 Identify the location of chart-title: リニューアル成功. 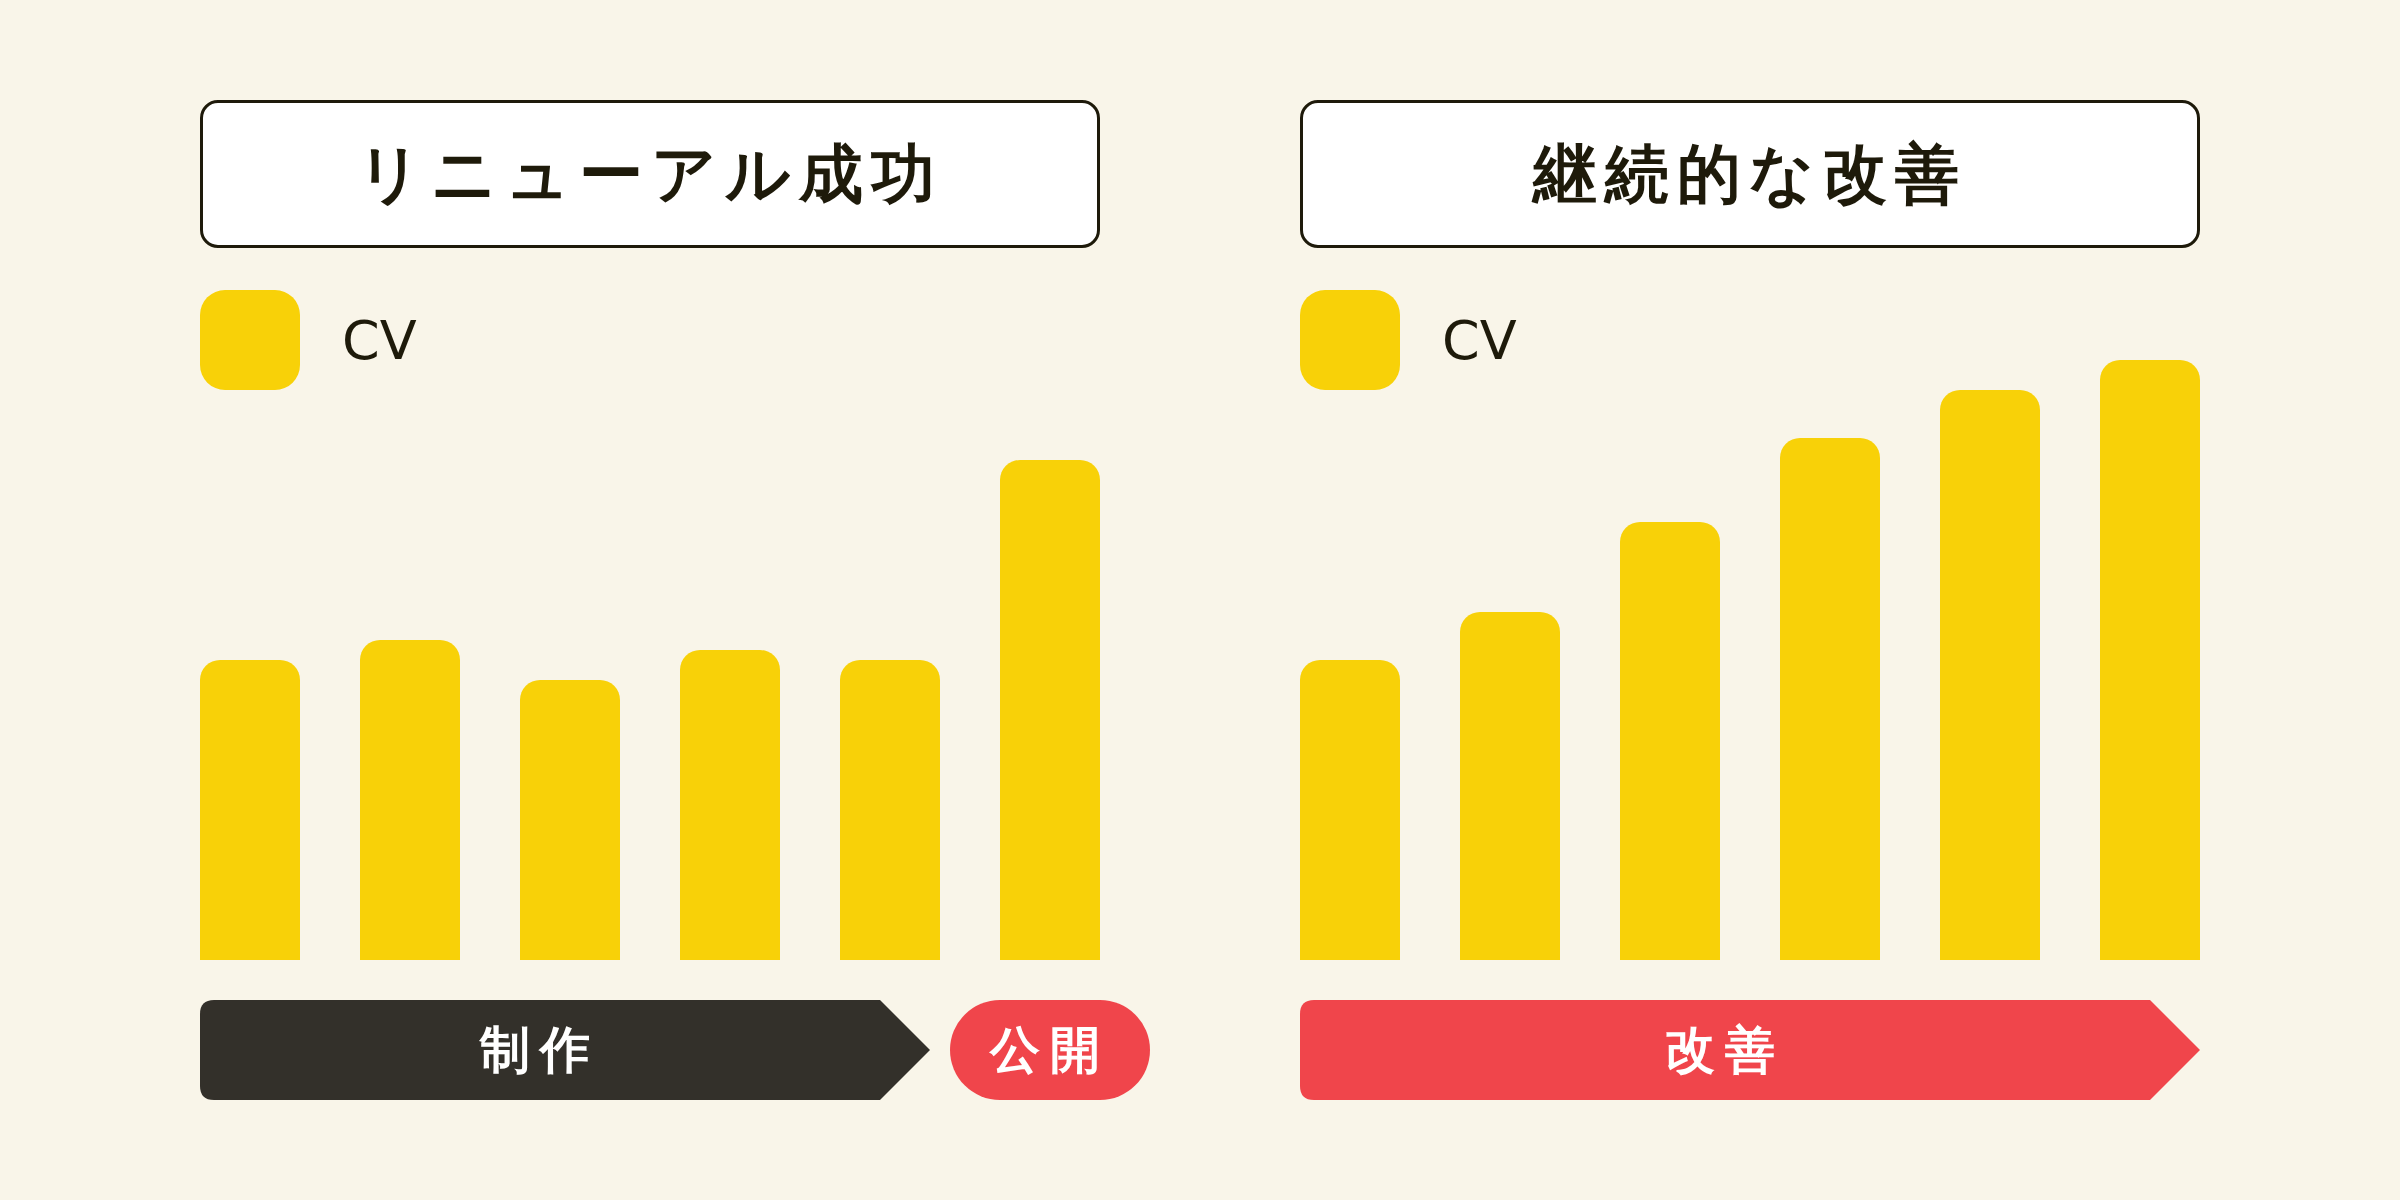
(650, 173).